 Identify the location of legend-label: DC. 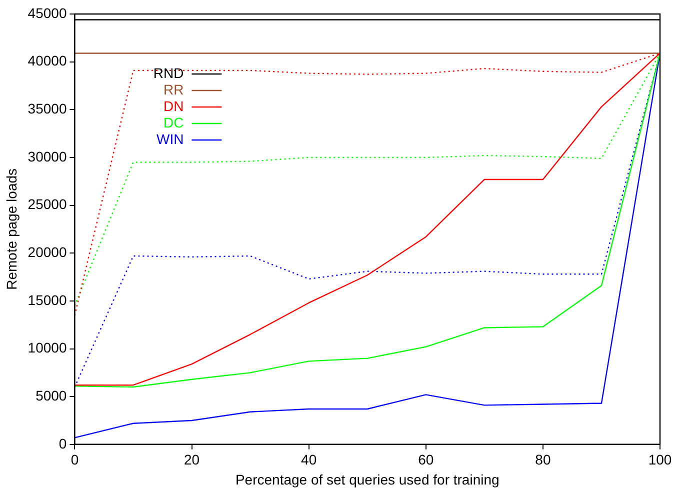
(173, 122).